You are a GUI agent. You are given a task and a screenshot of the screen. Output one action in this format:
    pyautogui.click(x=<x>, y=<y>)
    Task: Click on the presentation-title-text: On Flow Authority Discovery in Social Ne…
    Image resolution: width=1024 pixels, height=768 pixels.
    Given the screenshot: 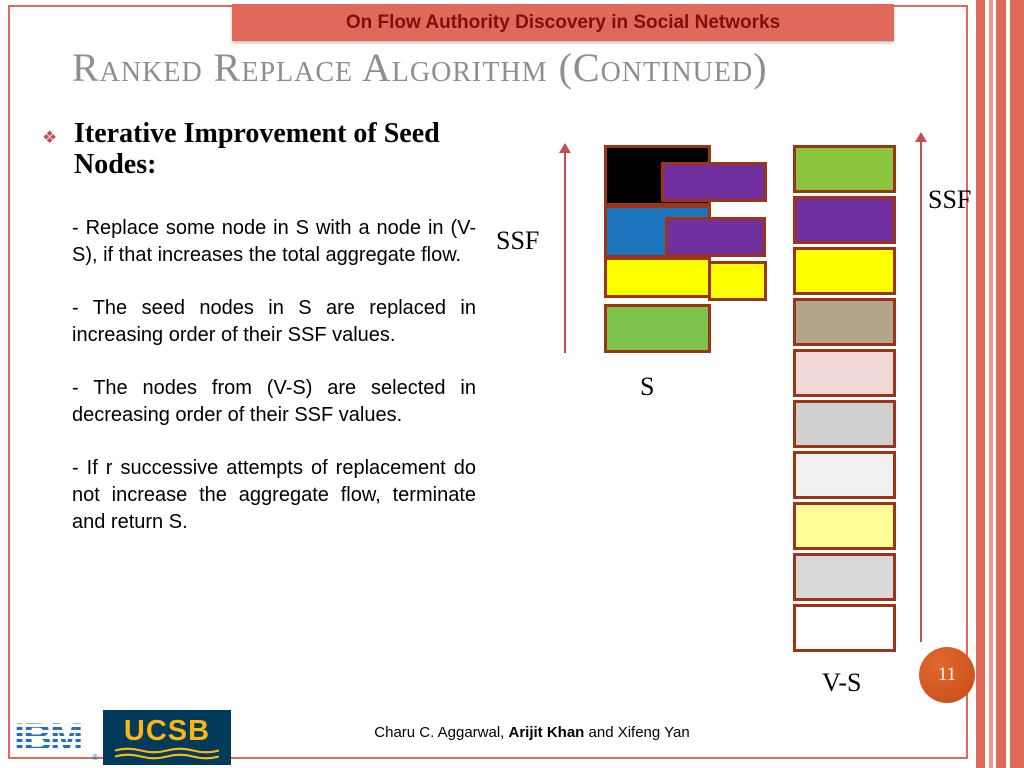 What is the action you would take?
    pyautogui.click(x=563, y=22)
    